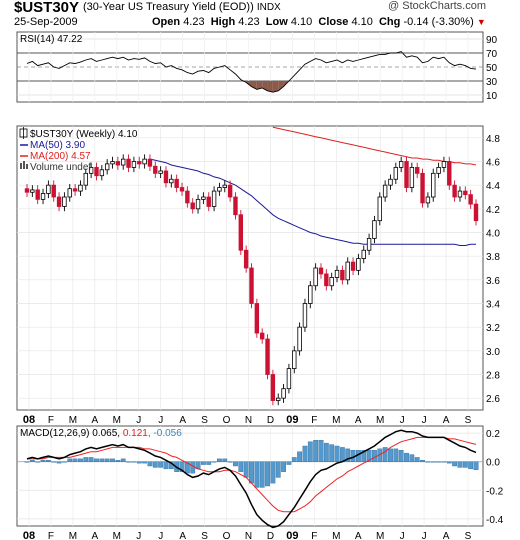  Describe the element at coordinates (29, 535) in the screenshot. I see `x-axis-label-bottom: 08` at that location.